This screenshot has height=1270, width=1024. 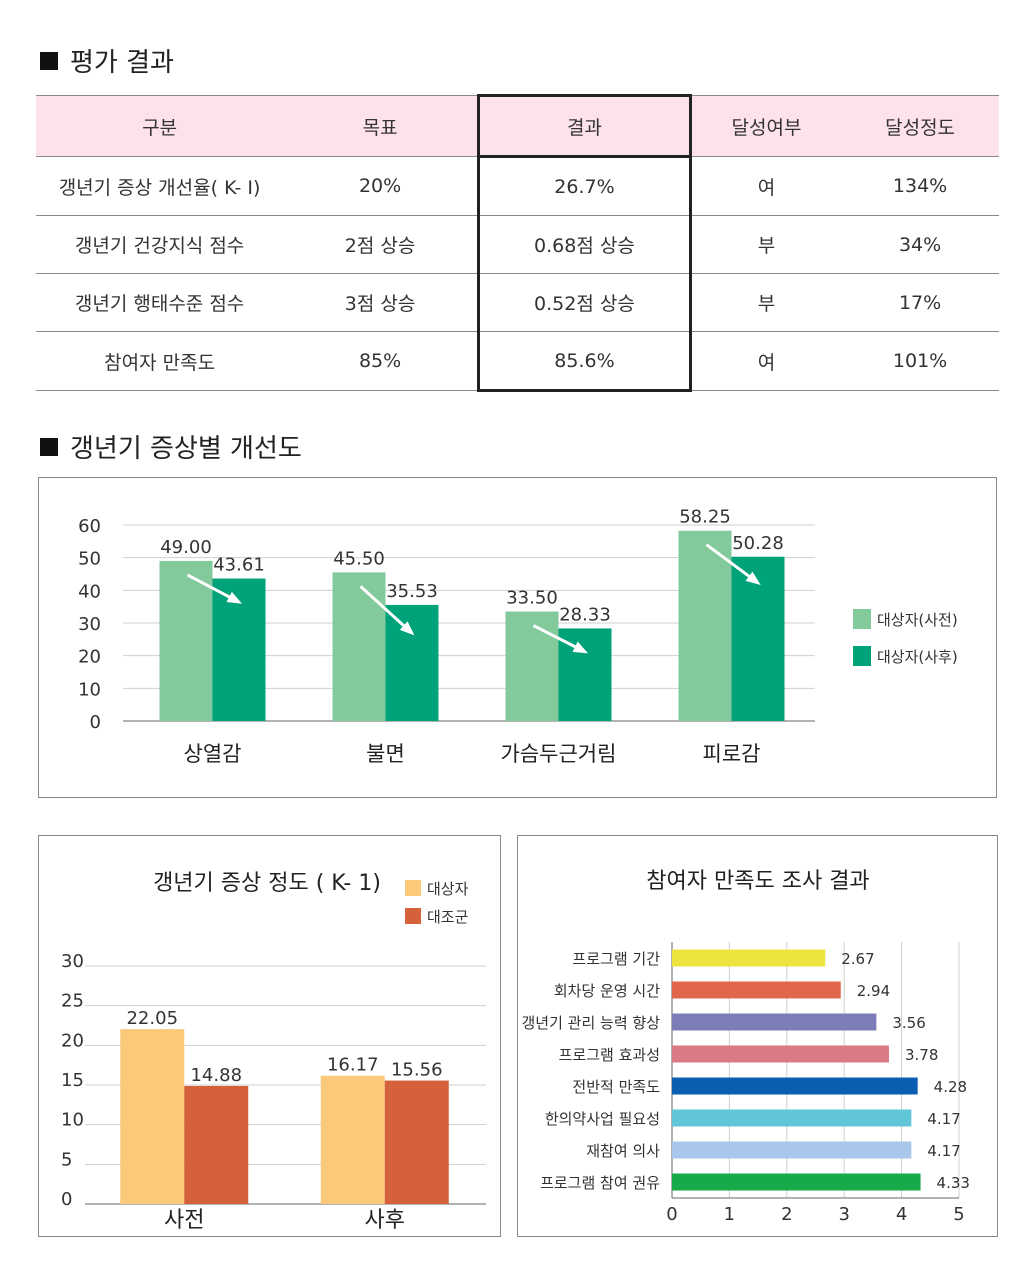 I want to click on cell-target: 85%, so click(x=381, y=361).